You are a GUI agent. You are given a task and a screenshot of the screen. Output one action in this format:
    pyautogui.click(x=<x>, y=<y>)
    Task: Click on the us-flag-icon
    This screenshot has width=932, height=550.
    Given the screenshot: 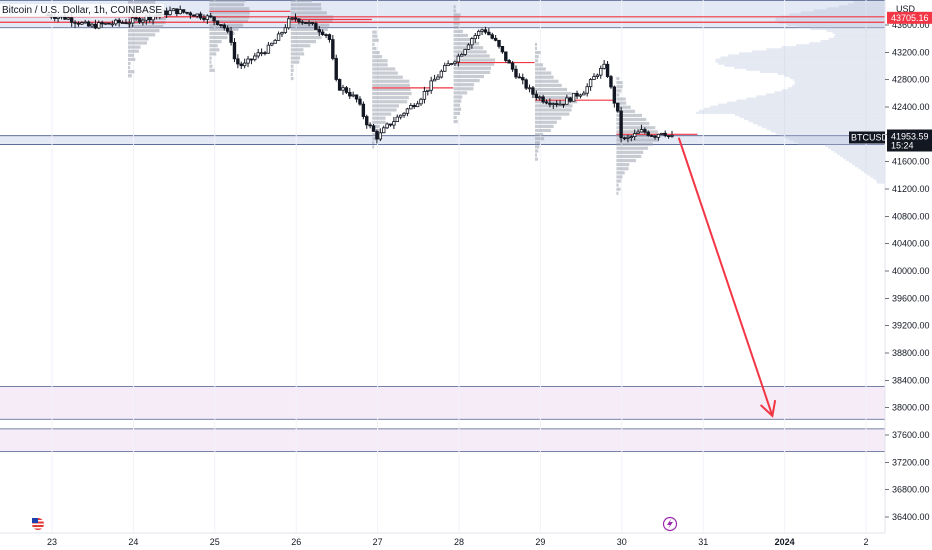 What is the action you would take?
    pyautogui.click(x=38, y=524)
    